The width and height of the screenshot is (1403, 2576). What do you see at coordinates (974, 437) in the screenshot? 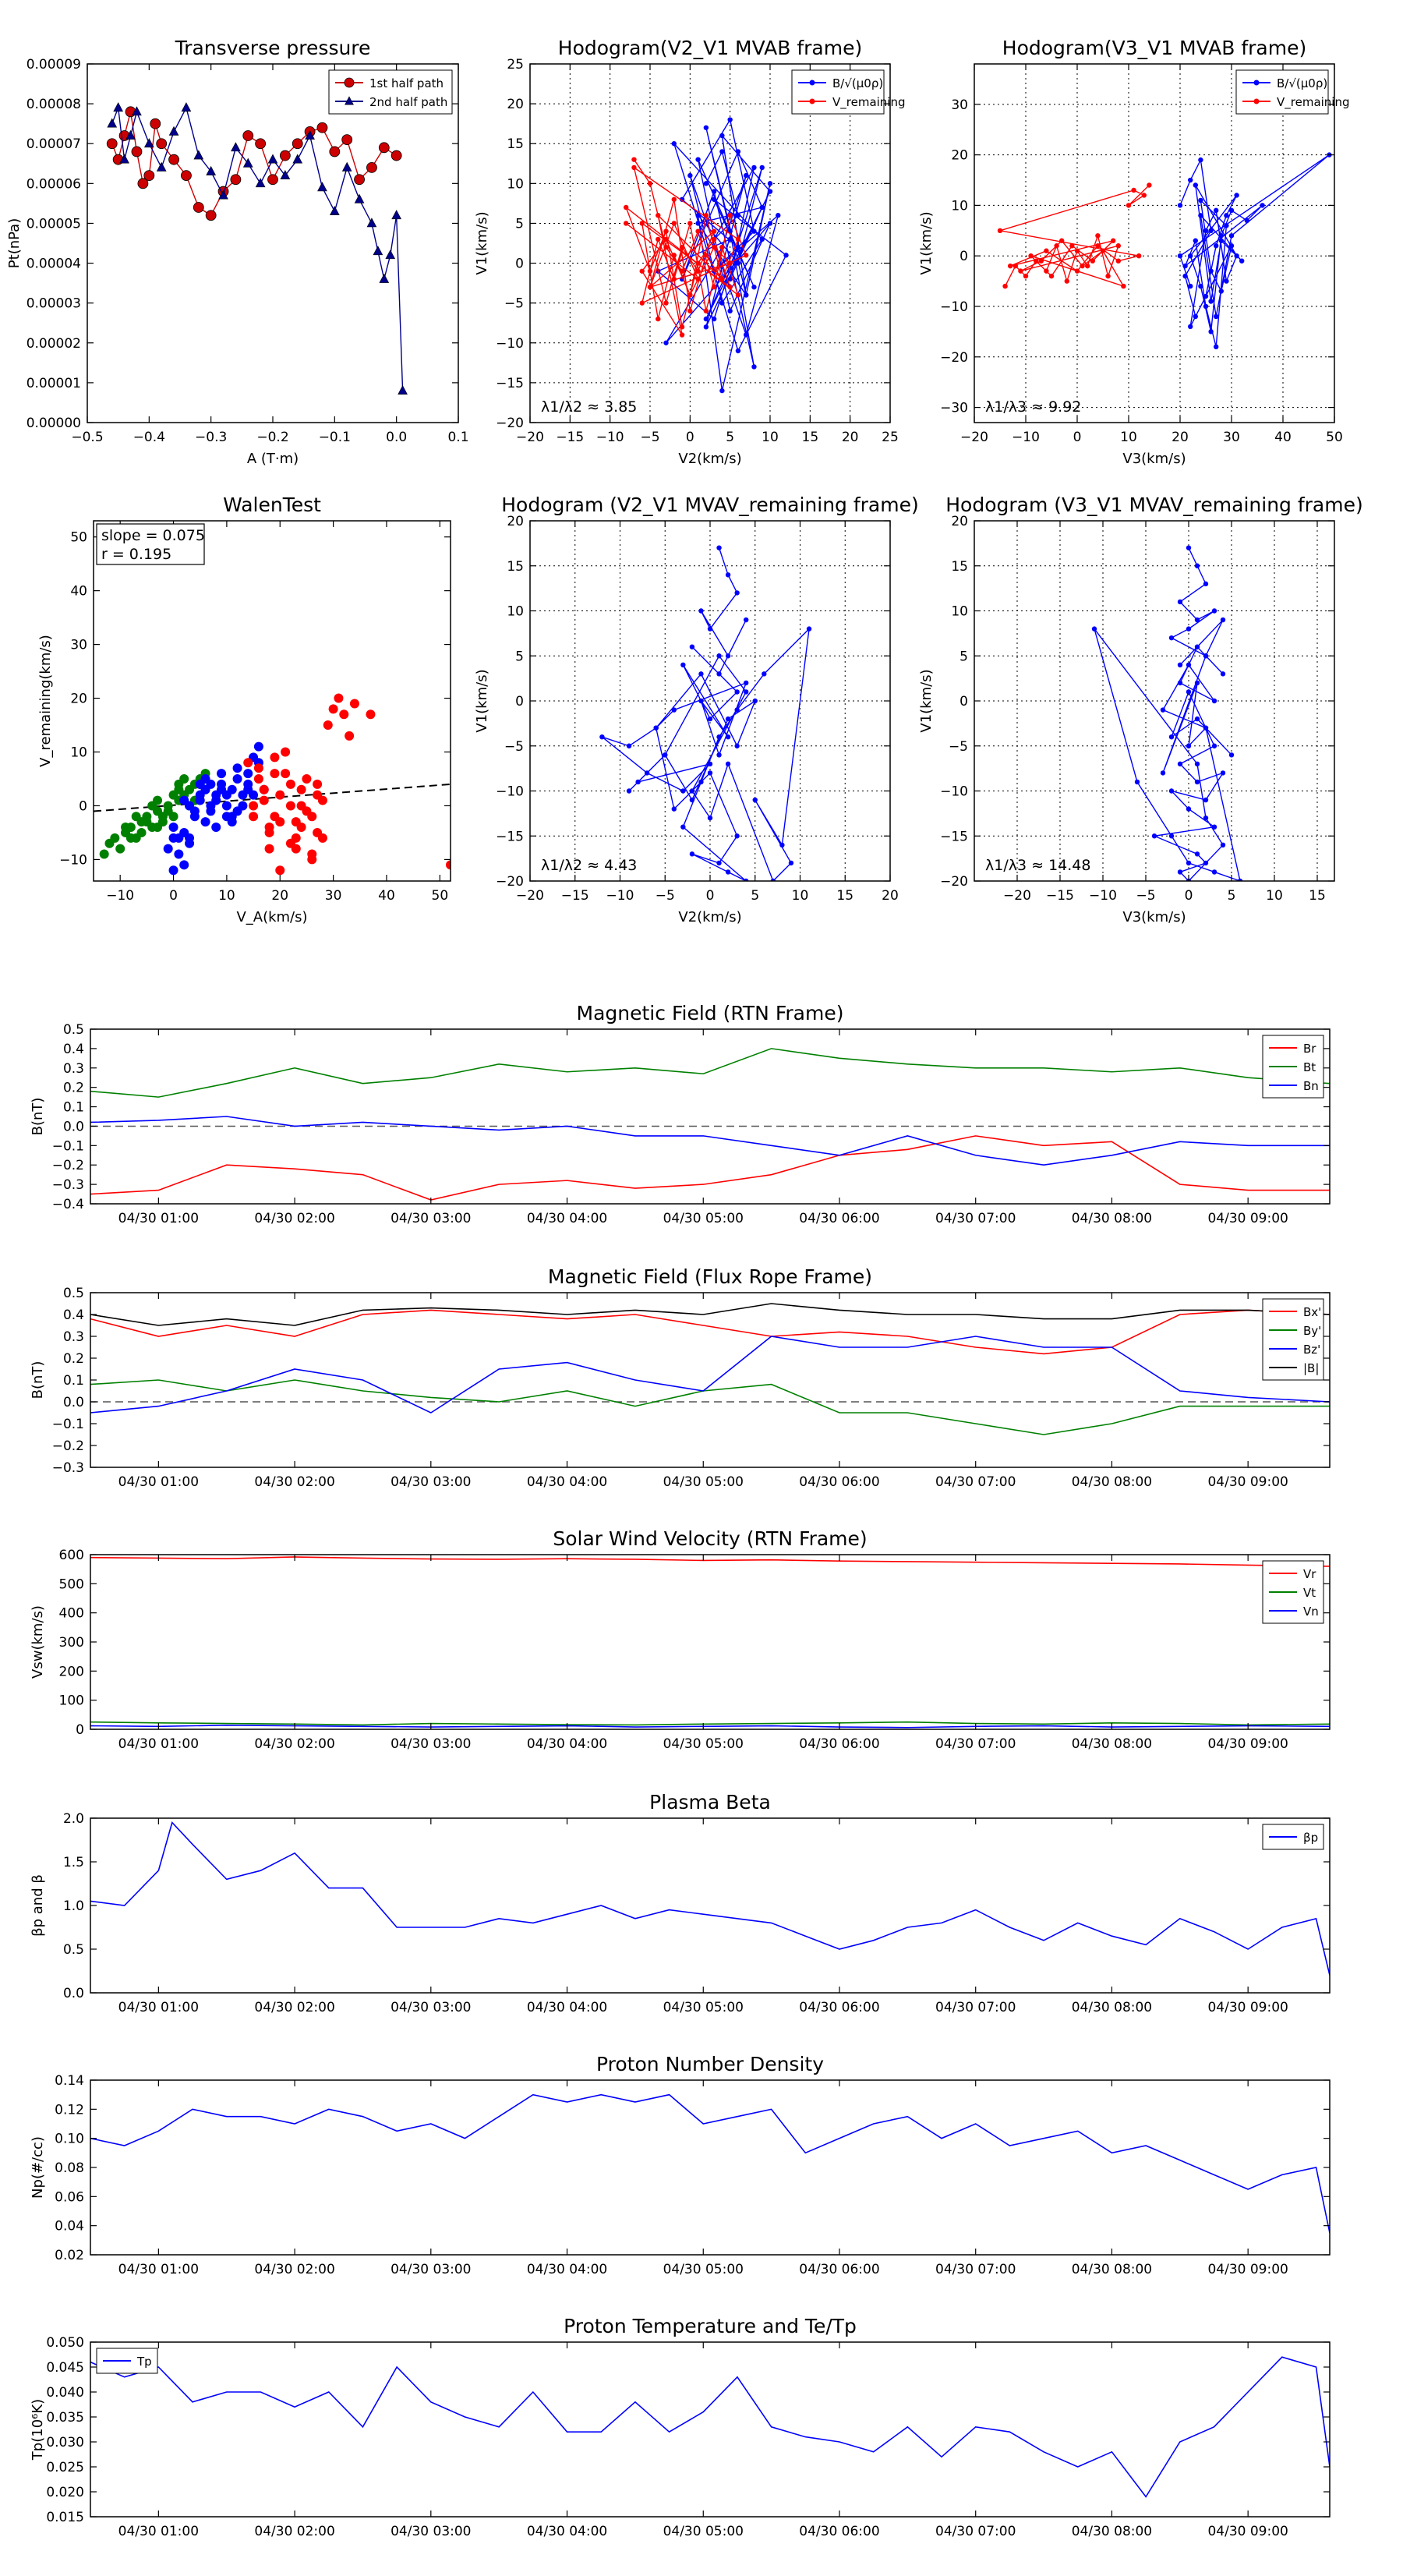
I see `x-tick-label: −20` at bounding box center [974, 437].